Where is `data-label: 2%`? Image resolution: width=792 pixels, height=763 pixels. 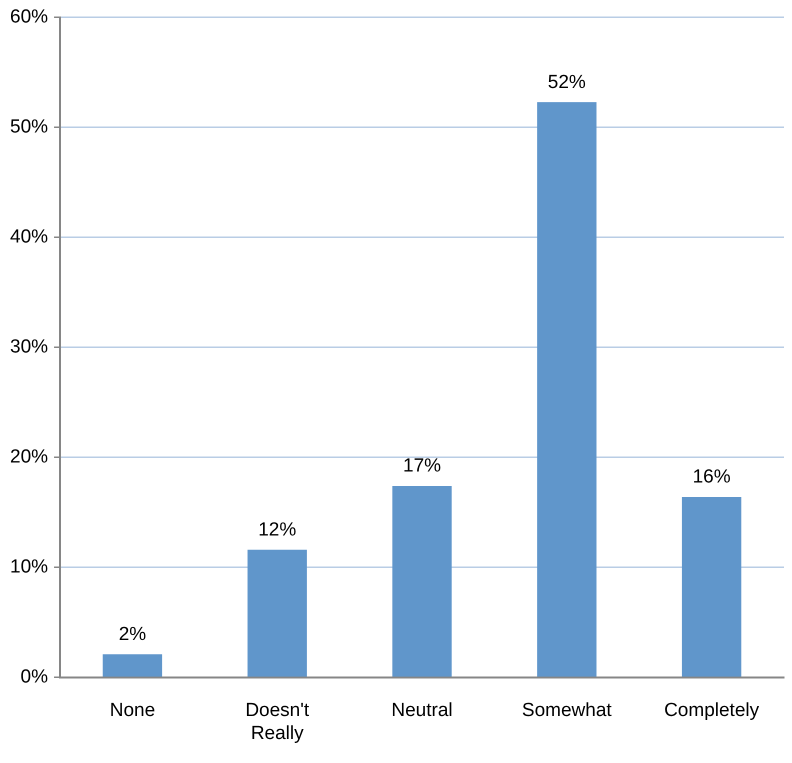
data-label: 2% is located at coordinates (132, 635).